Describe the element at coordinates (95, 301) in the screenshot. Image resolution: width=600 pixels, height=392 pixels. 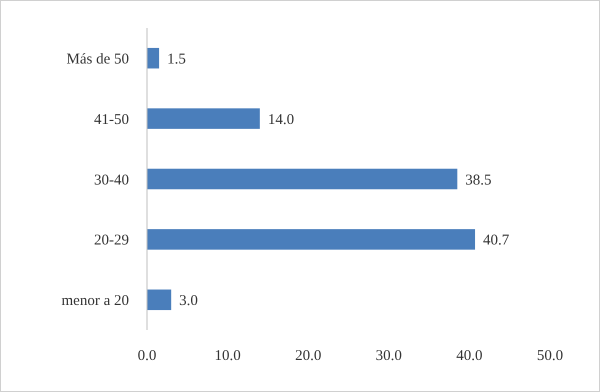
I see `y-tick-label: menor a 20` at that location.